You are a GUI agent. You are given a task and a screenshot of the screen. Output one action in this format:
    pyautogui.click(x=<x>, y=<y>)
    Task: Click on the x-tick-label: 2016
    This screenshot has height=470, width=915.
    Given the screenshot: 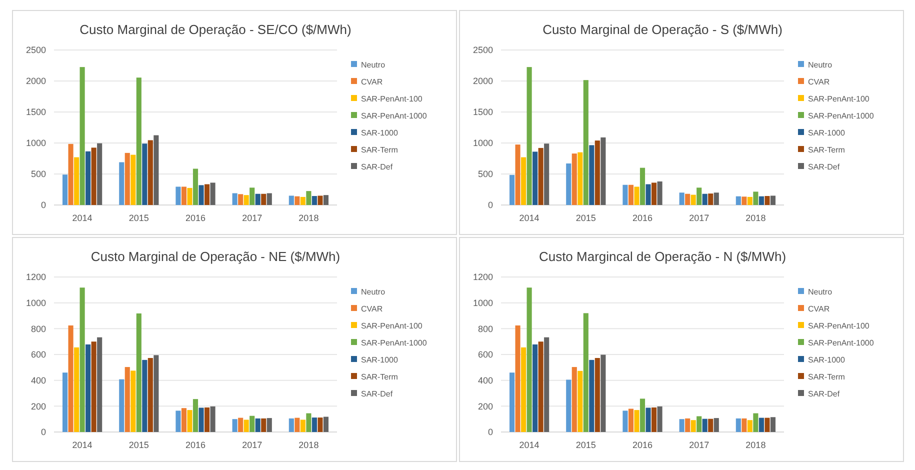 What is the action you would take?
    pyautogui.click(x=642, y=445)
    